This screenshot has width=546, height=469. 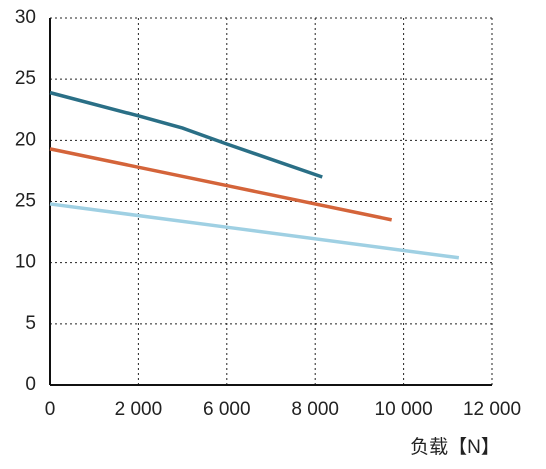 What do you see at coordinates (30, 323) in the screenshot?
I see `y-tick-label: 5` at bounding box center [30, 323].